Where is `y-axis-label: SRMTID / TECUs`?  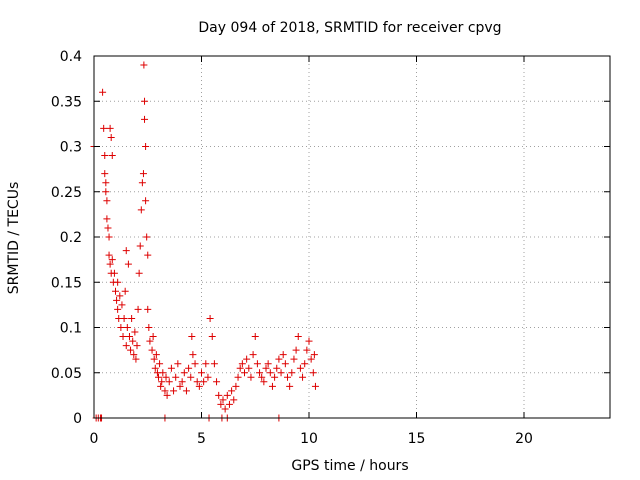
y-axis-label: SRMTID / TECUs is located at coordinates (14, 238).